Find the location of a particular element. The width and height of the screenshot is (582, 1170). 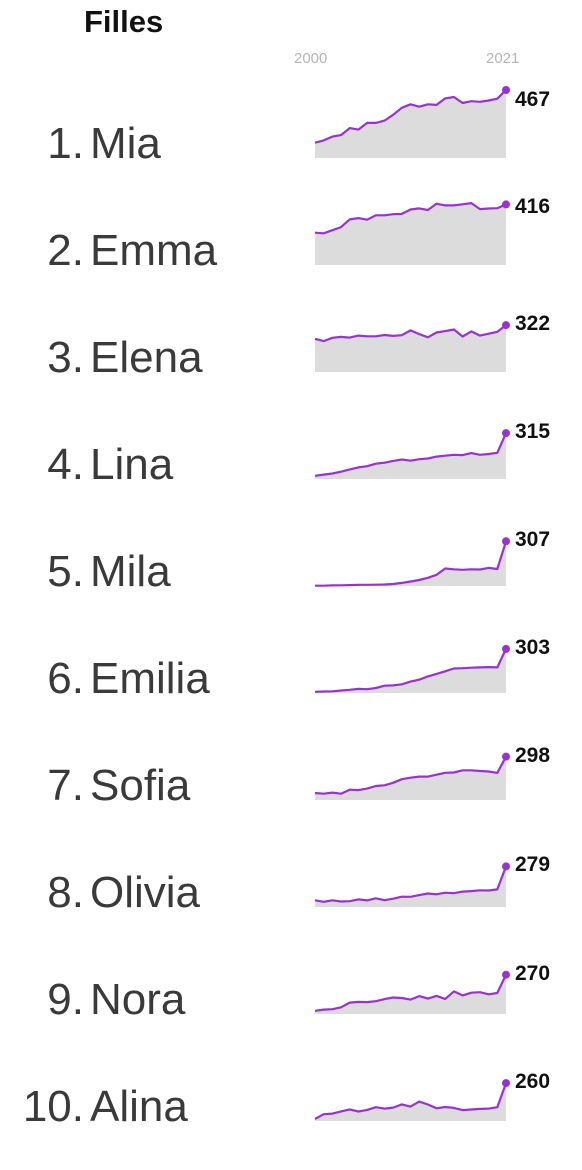

ranking-row: 4. Lina 315 is located at coordinates (291, 474).